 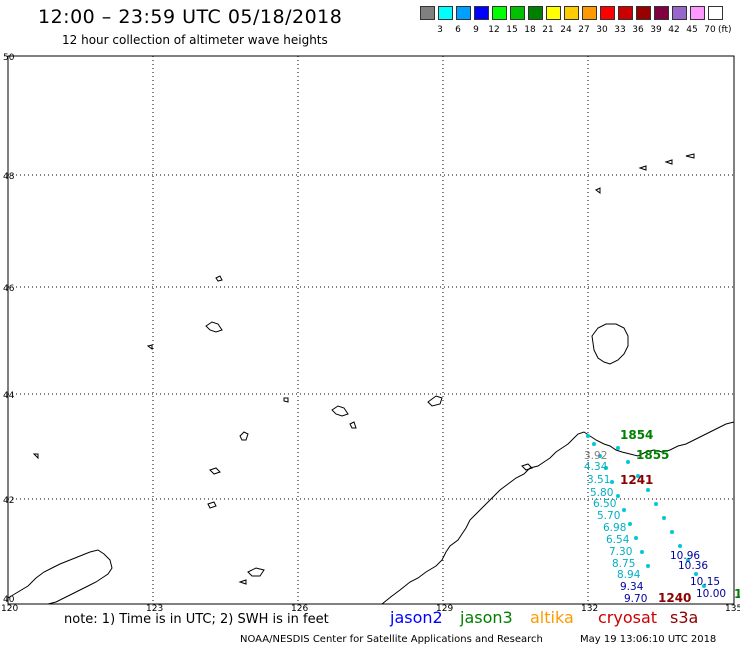 I want to click on colorbar-label: 30, so click(x=602, y=30).